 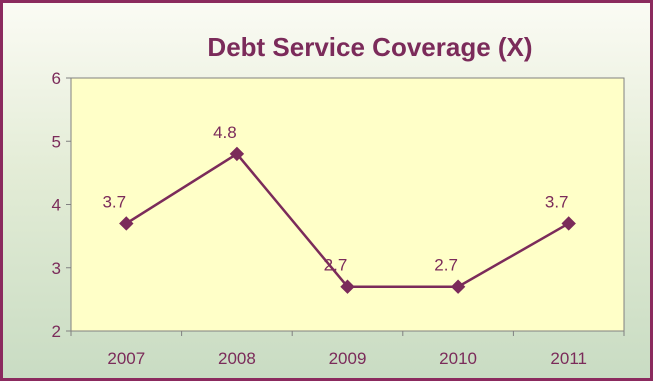 What do you see at coordinates (126, 223) in the screenshot?
I see `data-point-2007` at bounding box center [126, 223].